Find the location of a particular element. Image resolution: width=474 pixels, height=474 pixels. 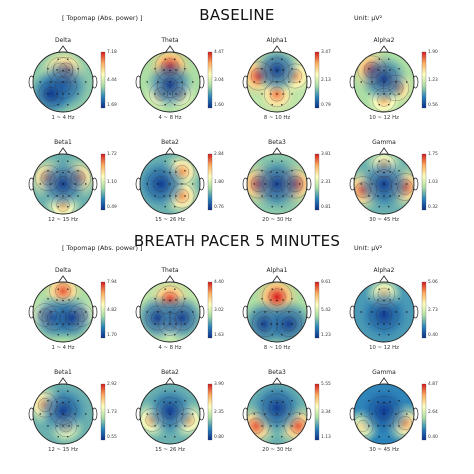

colorbar-max: 1.90 is located at coordinates (433, 52).